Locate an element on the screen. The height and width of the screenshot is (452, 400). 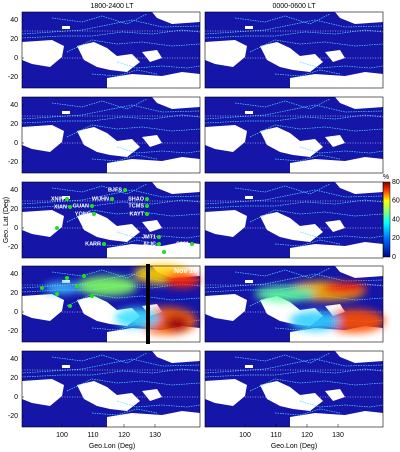
station-label: TCMS is located at coordinates (136, 206).